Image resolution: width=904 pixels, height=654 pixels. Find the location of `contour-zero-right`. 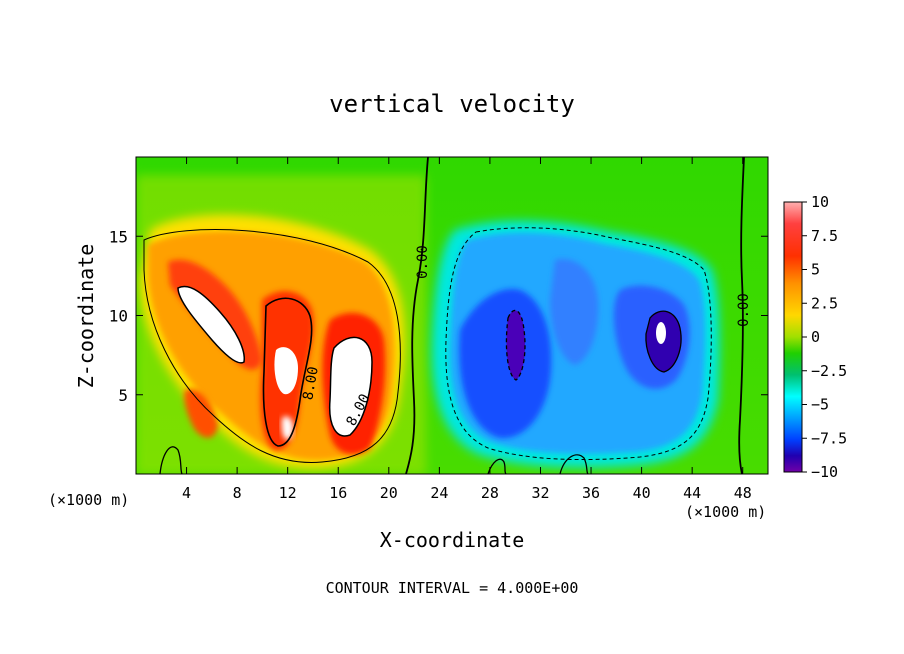

contour-zero-right is located at coordinates (741, 315).